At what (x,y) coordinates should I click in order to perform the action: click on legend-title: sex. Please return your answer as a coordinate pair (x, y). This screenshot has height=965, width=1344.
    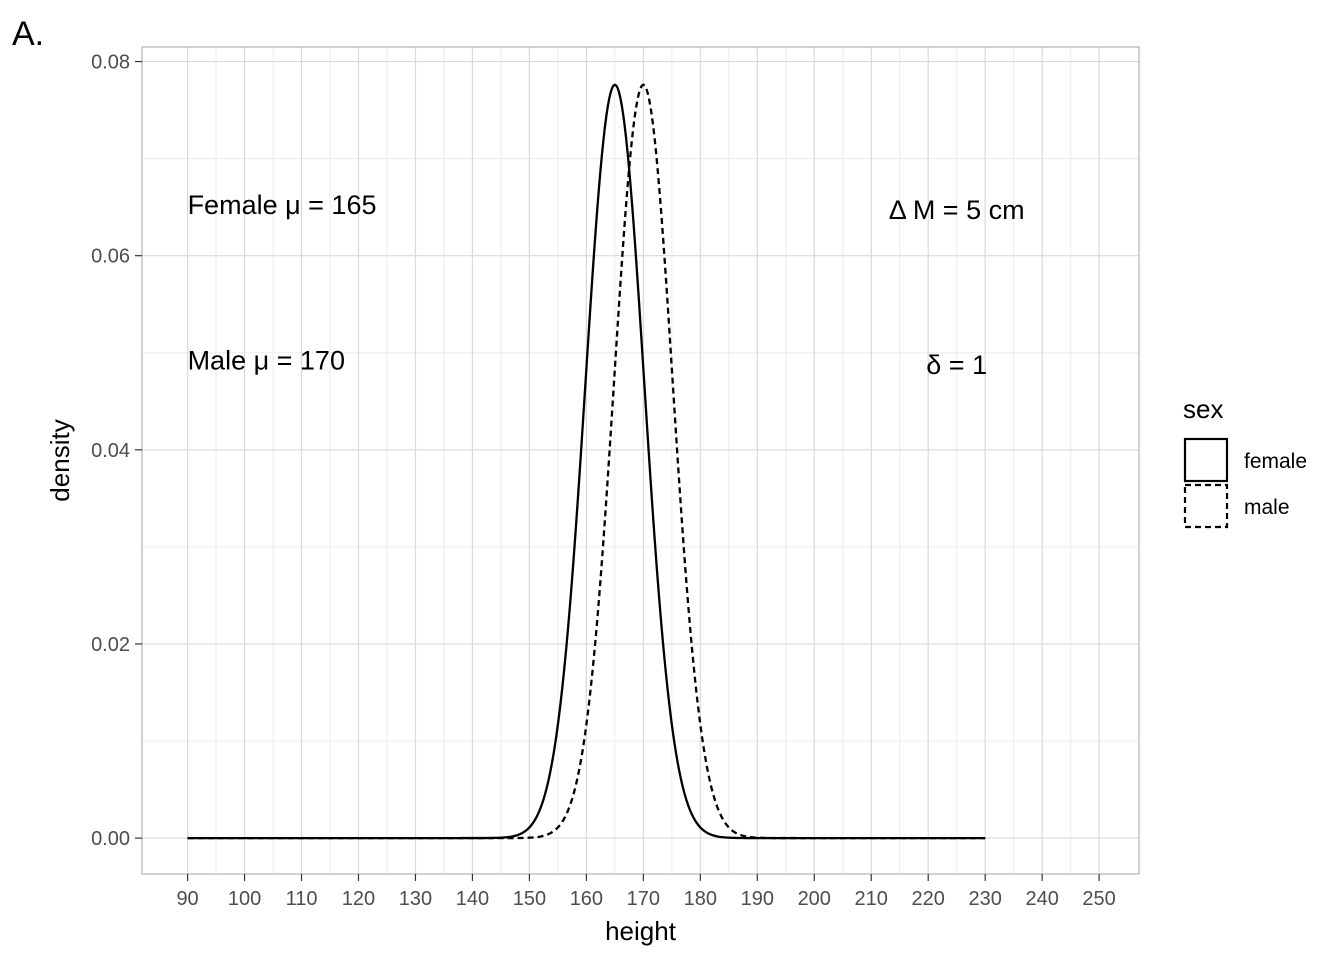
    Looking at the image, I should click on (1203, 409).